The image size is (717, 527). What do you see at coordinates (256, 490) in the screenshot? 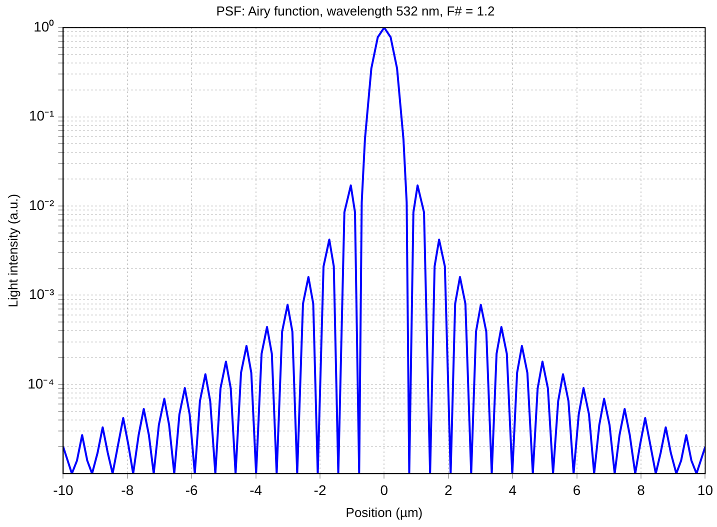
I see `x-tick-label: -4` at bounding box center [256, 490].